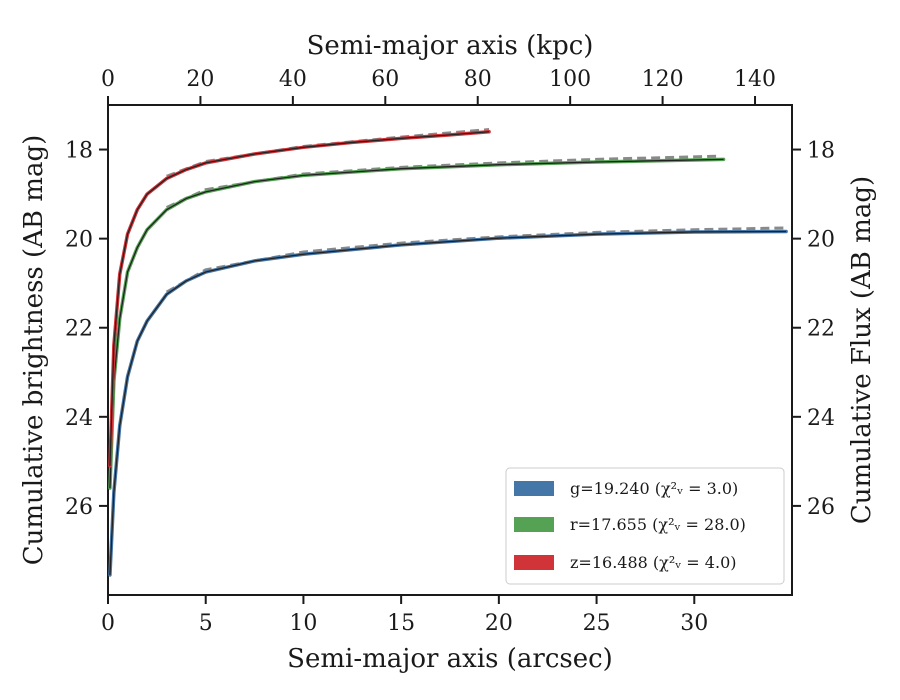 This screenshot has height=700, width=900. Describe the element at coordinates (303, 623) in the screenshot. I see `x-tick-label: 10` at that location.